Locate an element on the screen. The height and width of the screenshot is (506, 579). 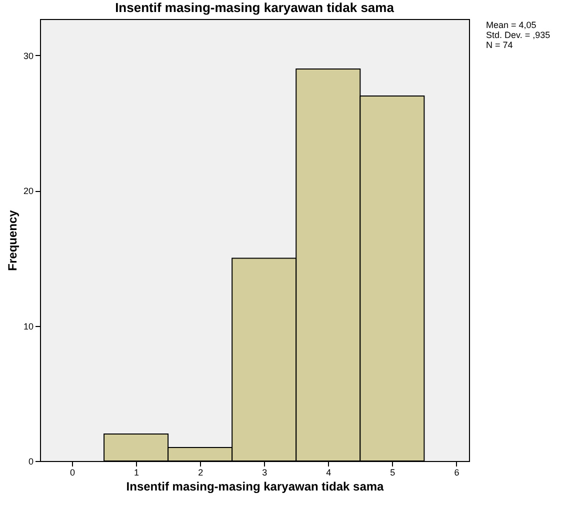
x-tick-label: 2 is located at coordinates (201, 473).